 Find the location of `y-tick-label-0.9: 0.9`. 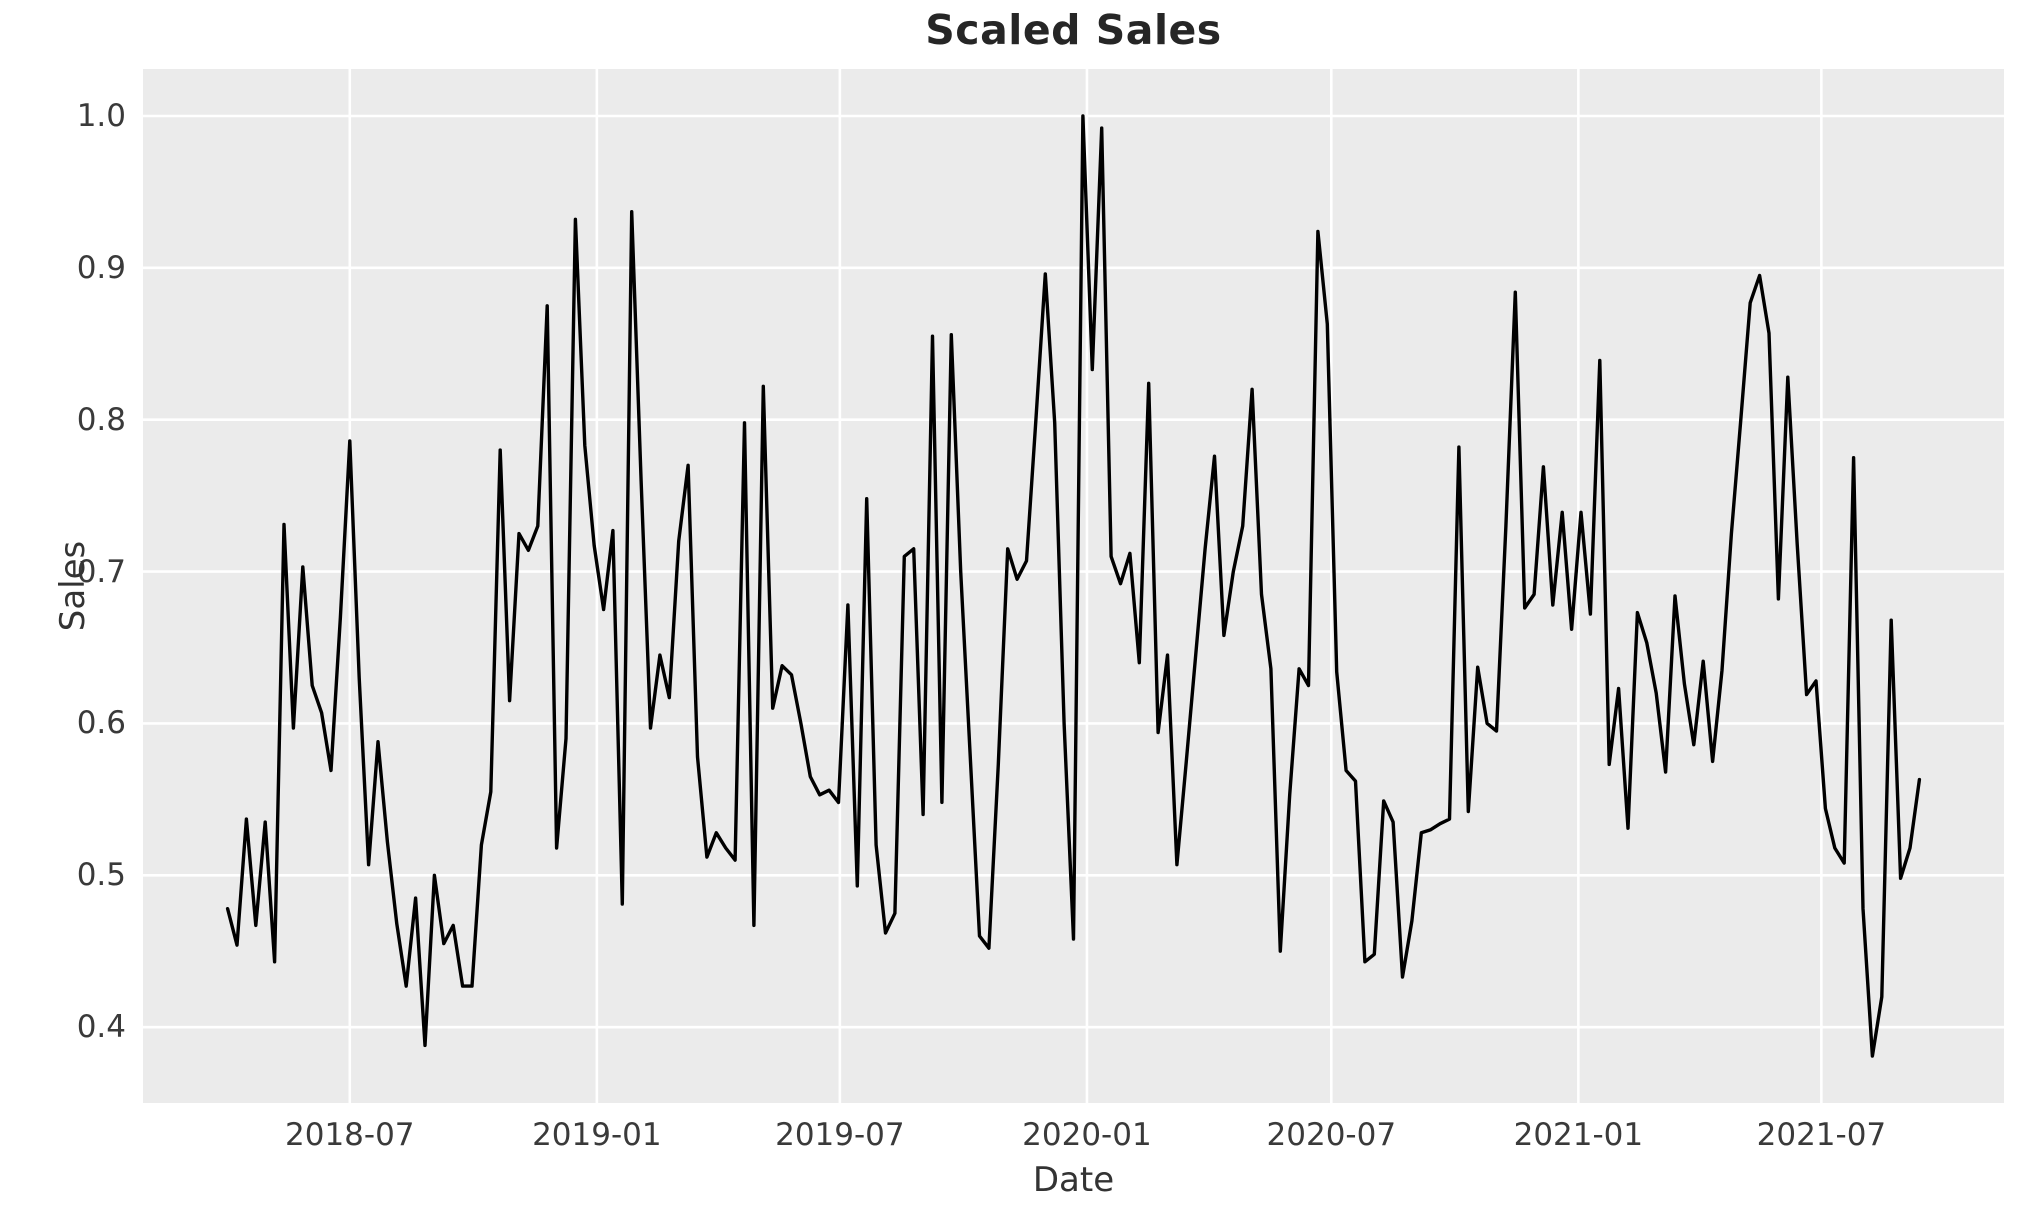

y-tick-label-0.9: 0.9 is located at coordinates (101, 267).